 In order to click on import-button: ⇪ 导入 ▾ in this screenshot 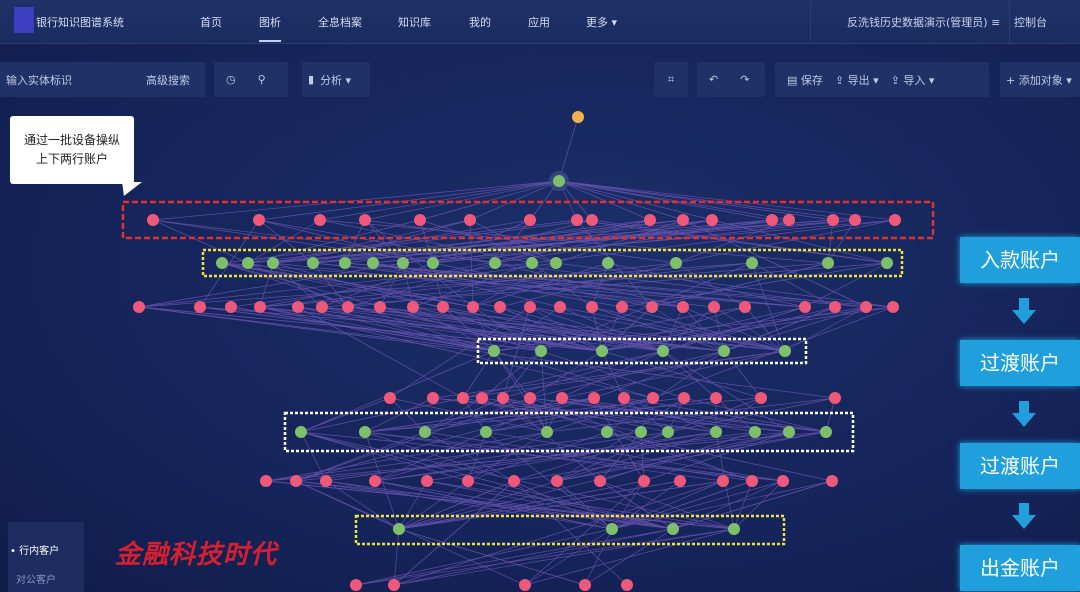, I will do `click(912, 80)`.